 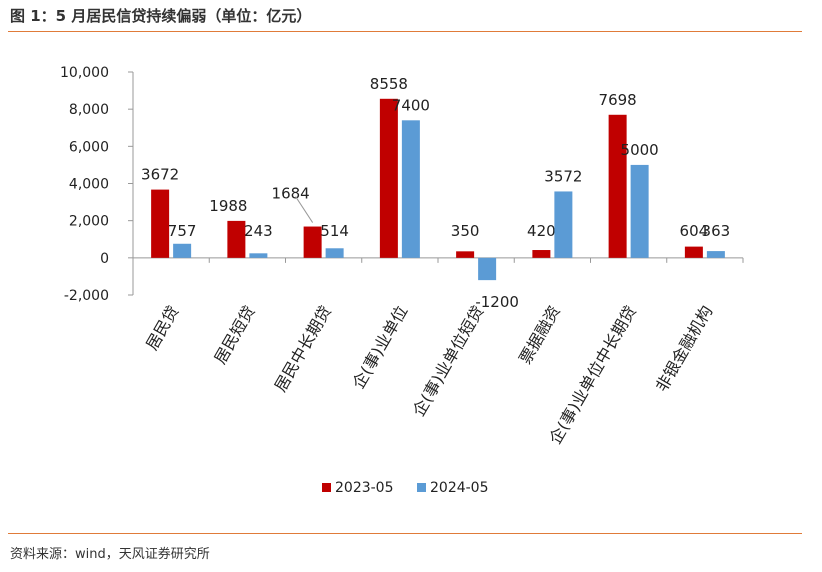 What do you see at coordinates (86, 296) in the screenshot?
I see `y-tick-label: -2,000` at bounding box center [86, 296].